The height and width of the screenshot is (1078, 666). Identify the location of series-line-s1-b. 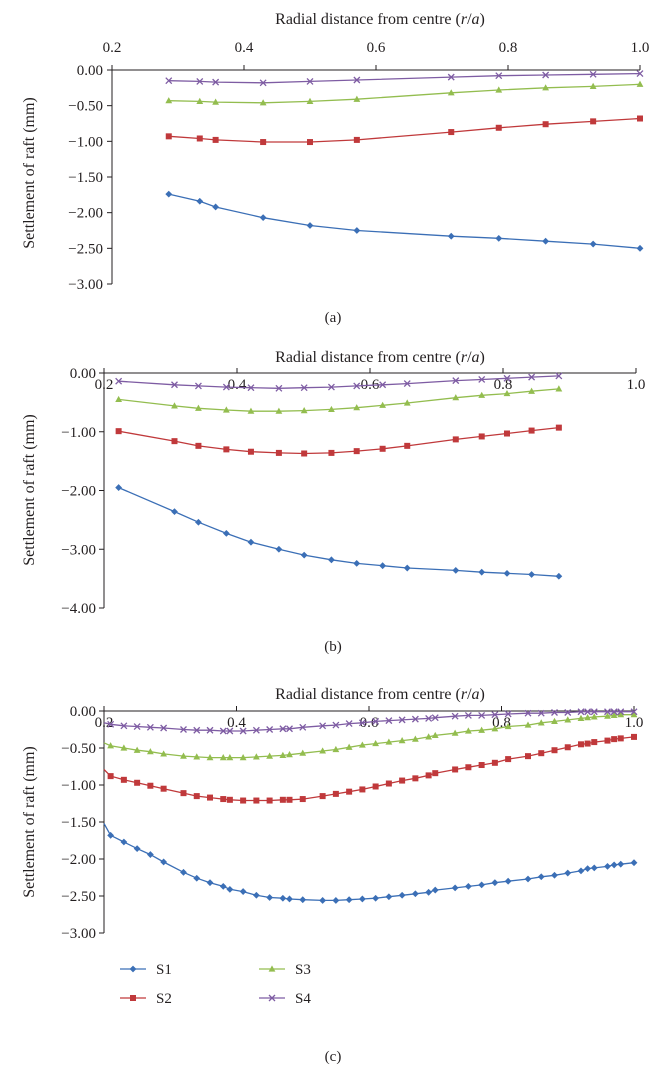
(338, 532).